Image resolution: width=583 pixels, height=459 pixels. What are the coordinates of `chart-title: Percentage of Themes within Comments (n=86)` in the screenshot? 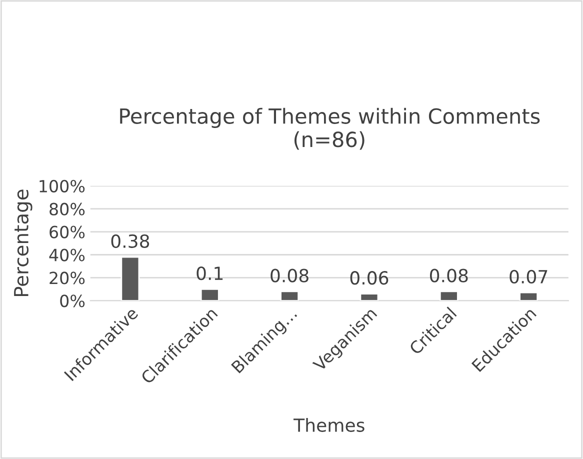 It's located at (330, 129).